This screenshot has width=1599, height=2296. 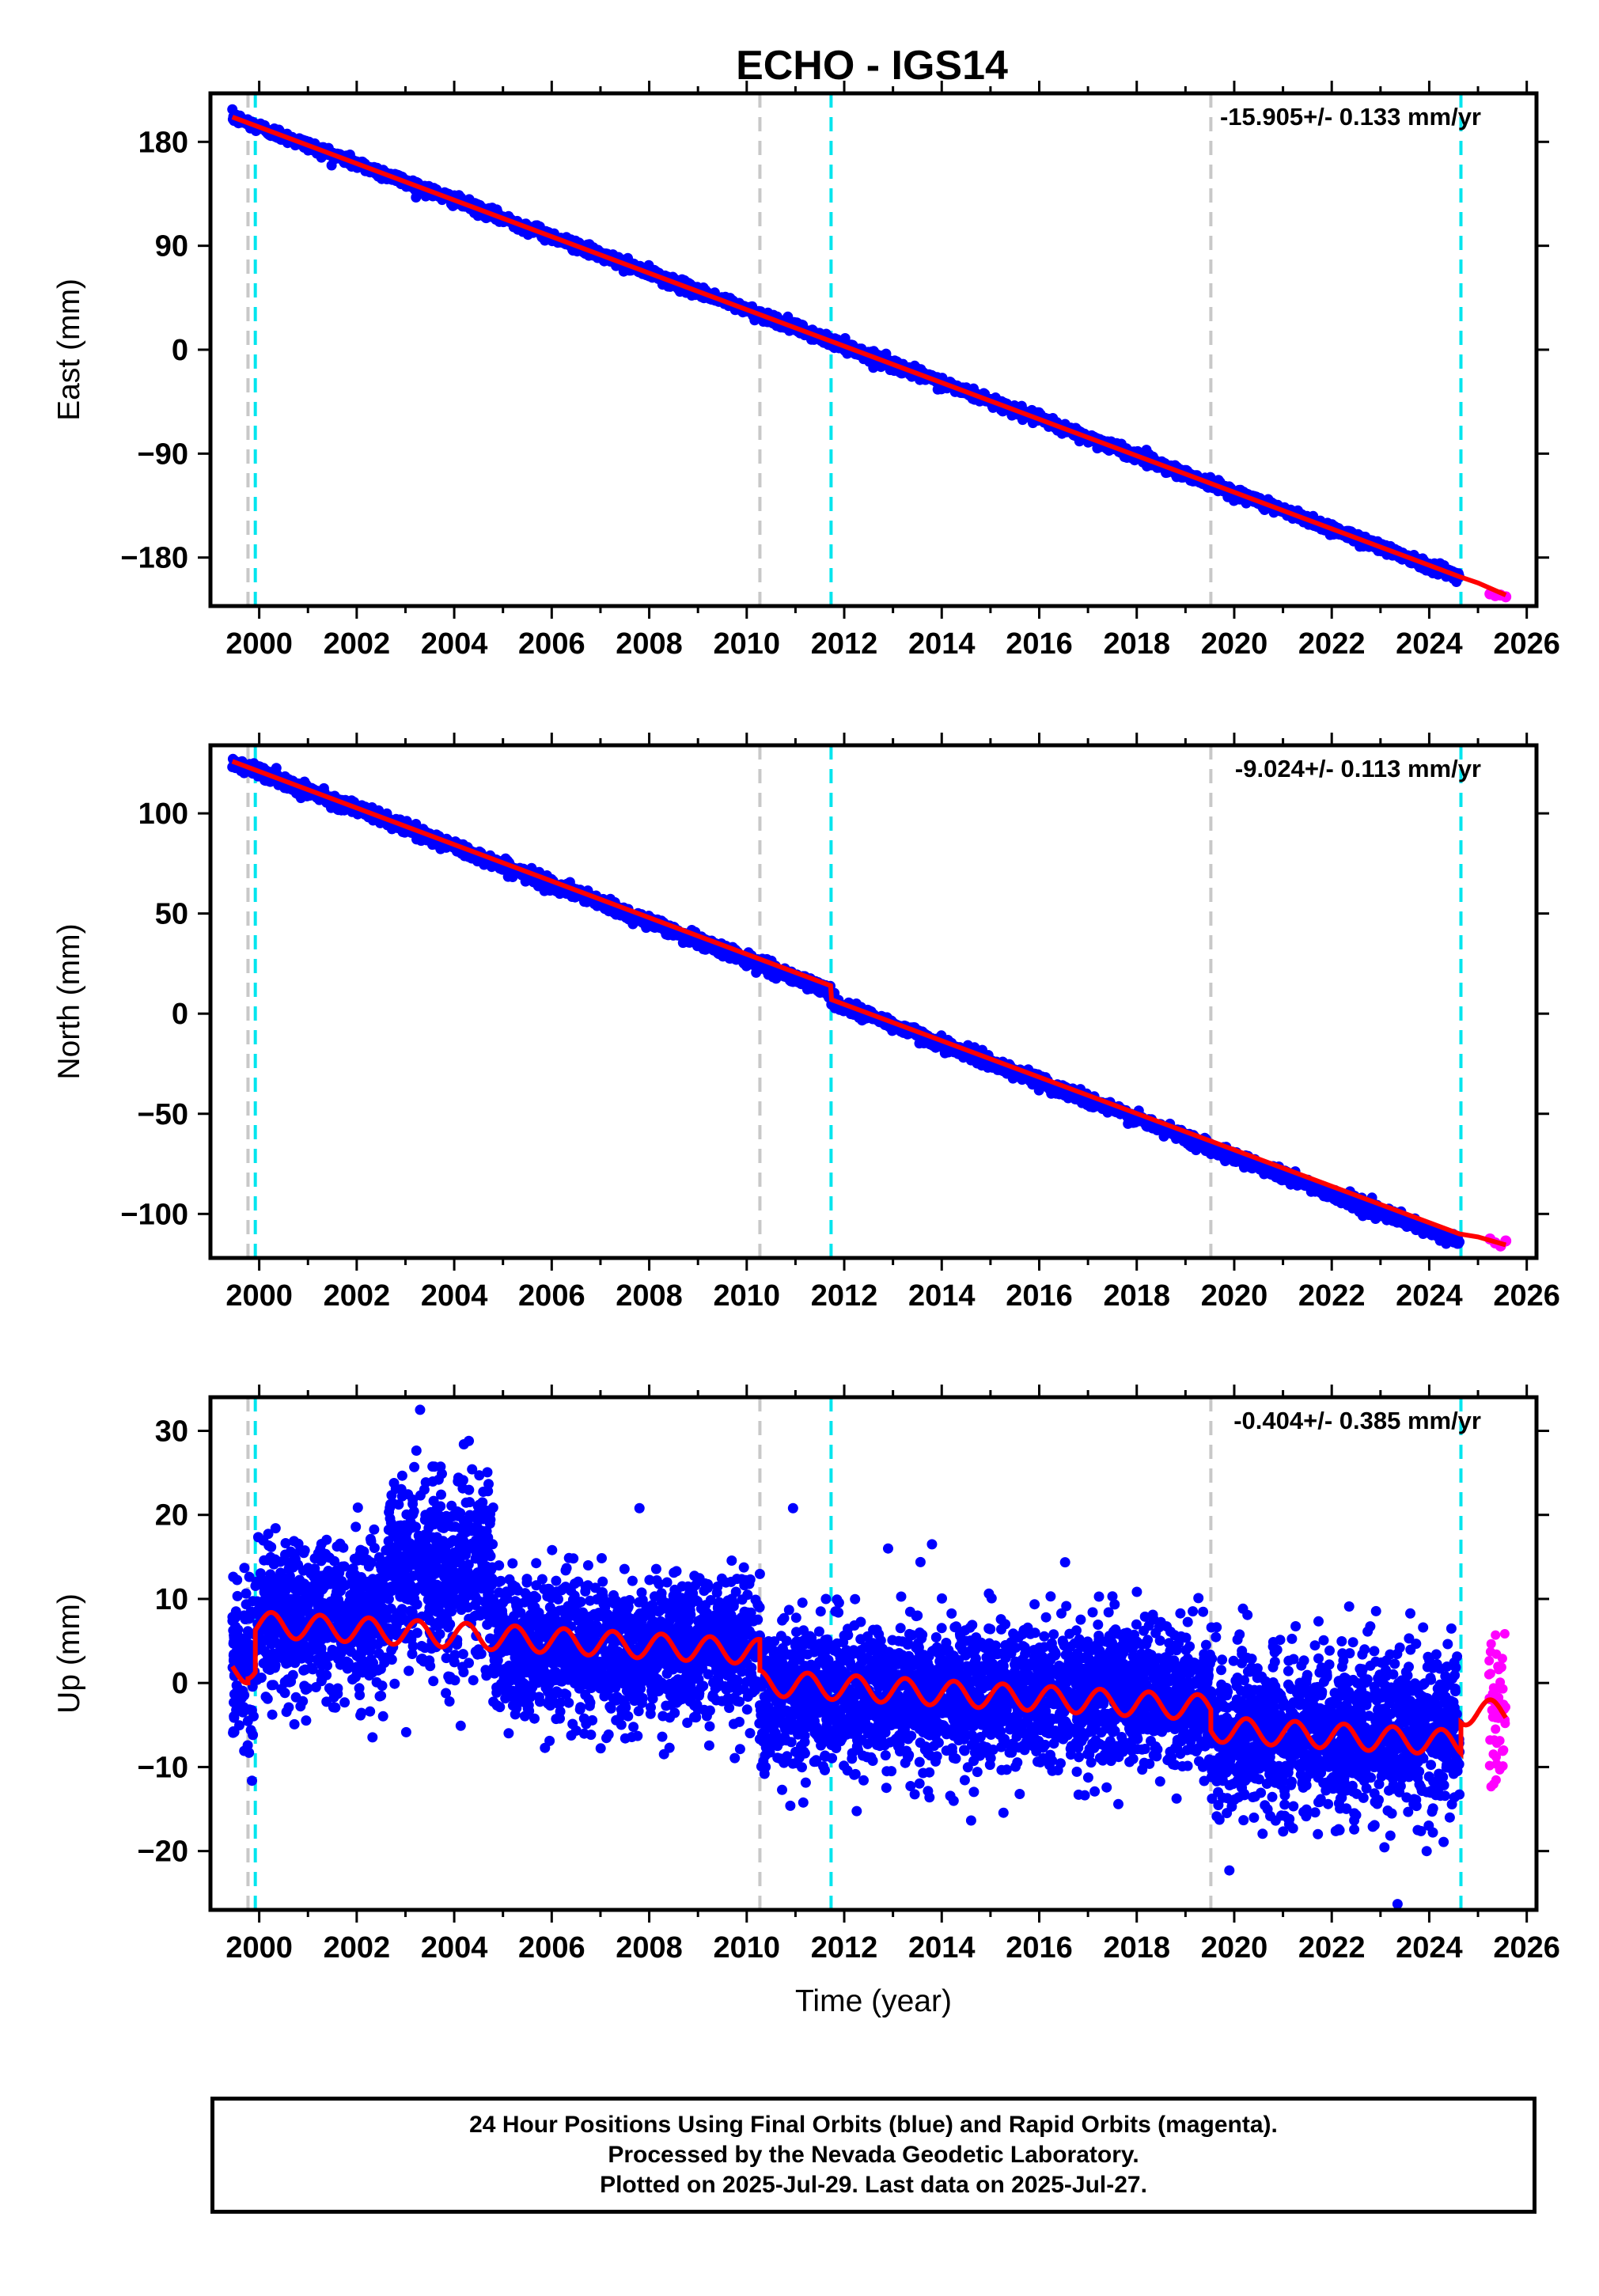 I want to click on rate-label: -15.905+/- 0.133 mm/yr, so click(x=1351, y=117).